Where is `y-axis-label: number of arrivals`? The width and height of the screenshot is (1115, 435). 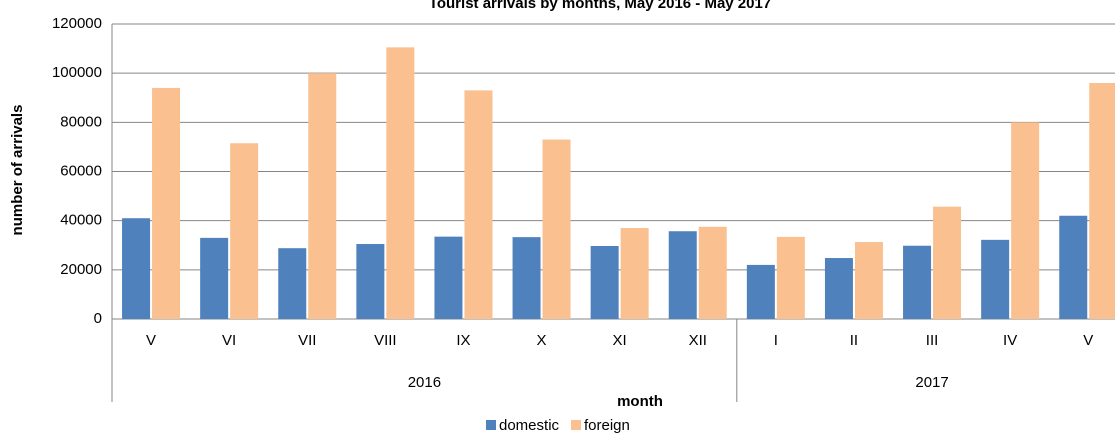 y-axis-label: number of arrivals is located at coordinates (17, 170).